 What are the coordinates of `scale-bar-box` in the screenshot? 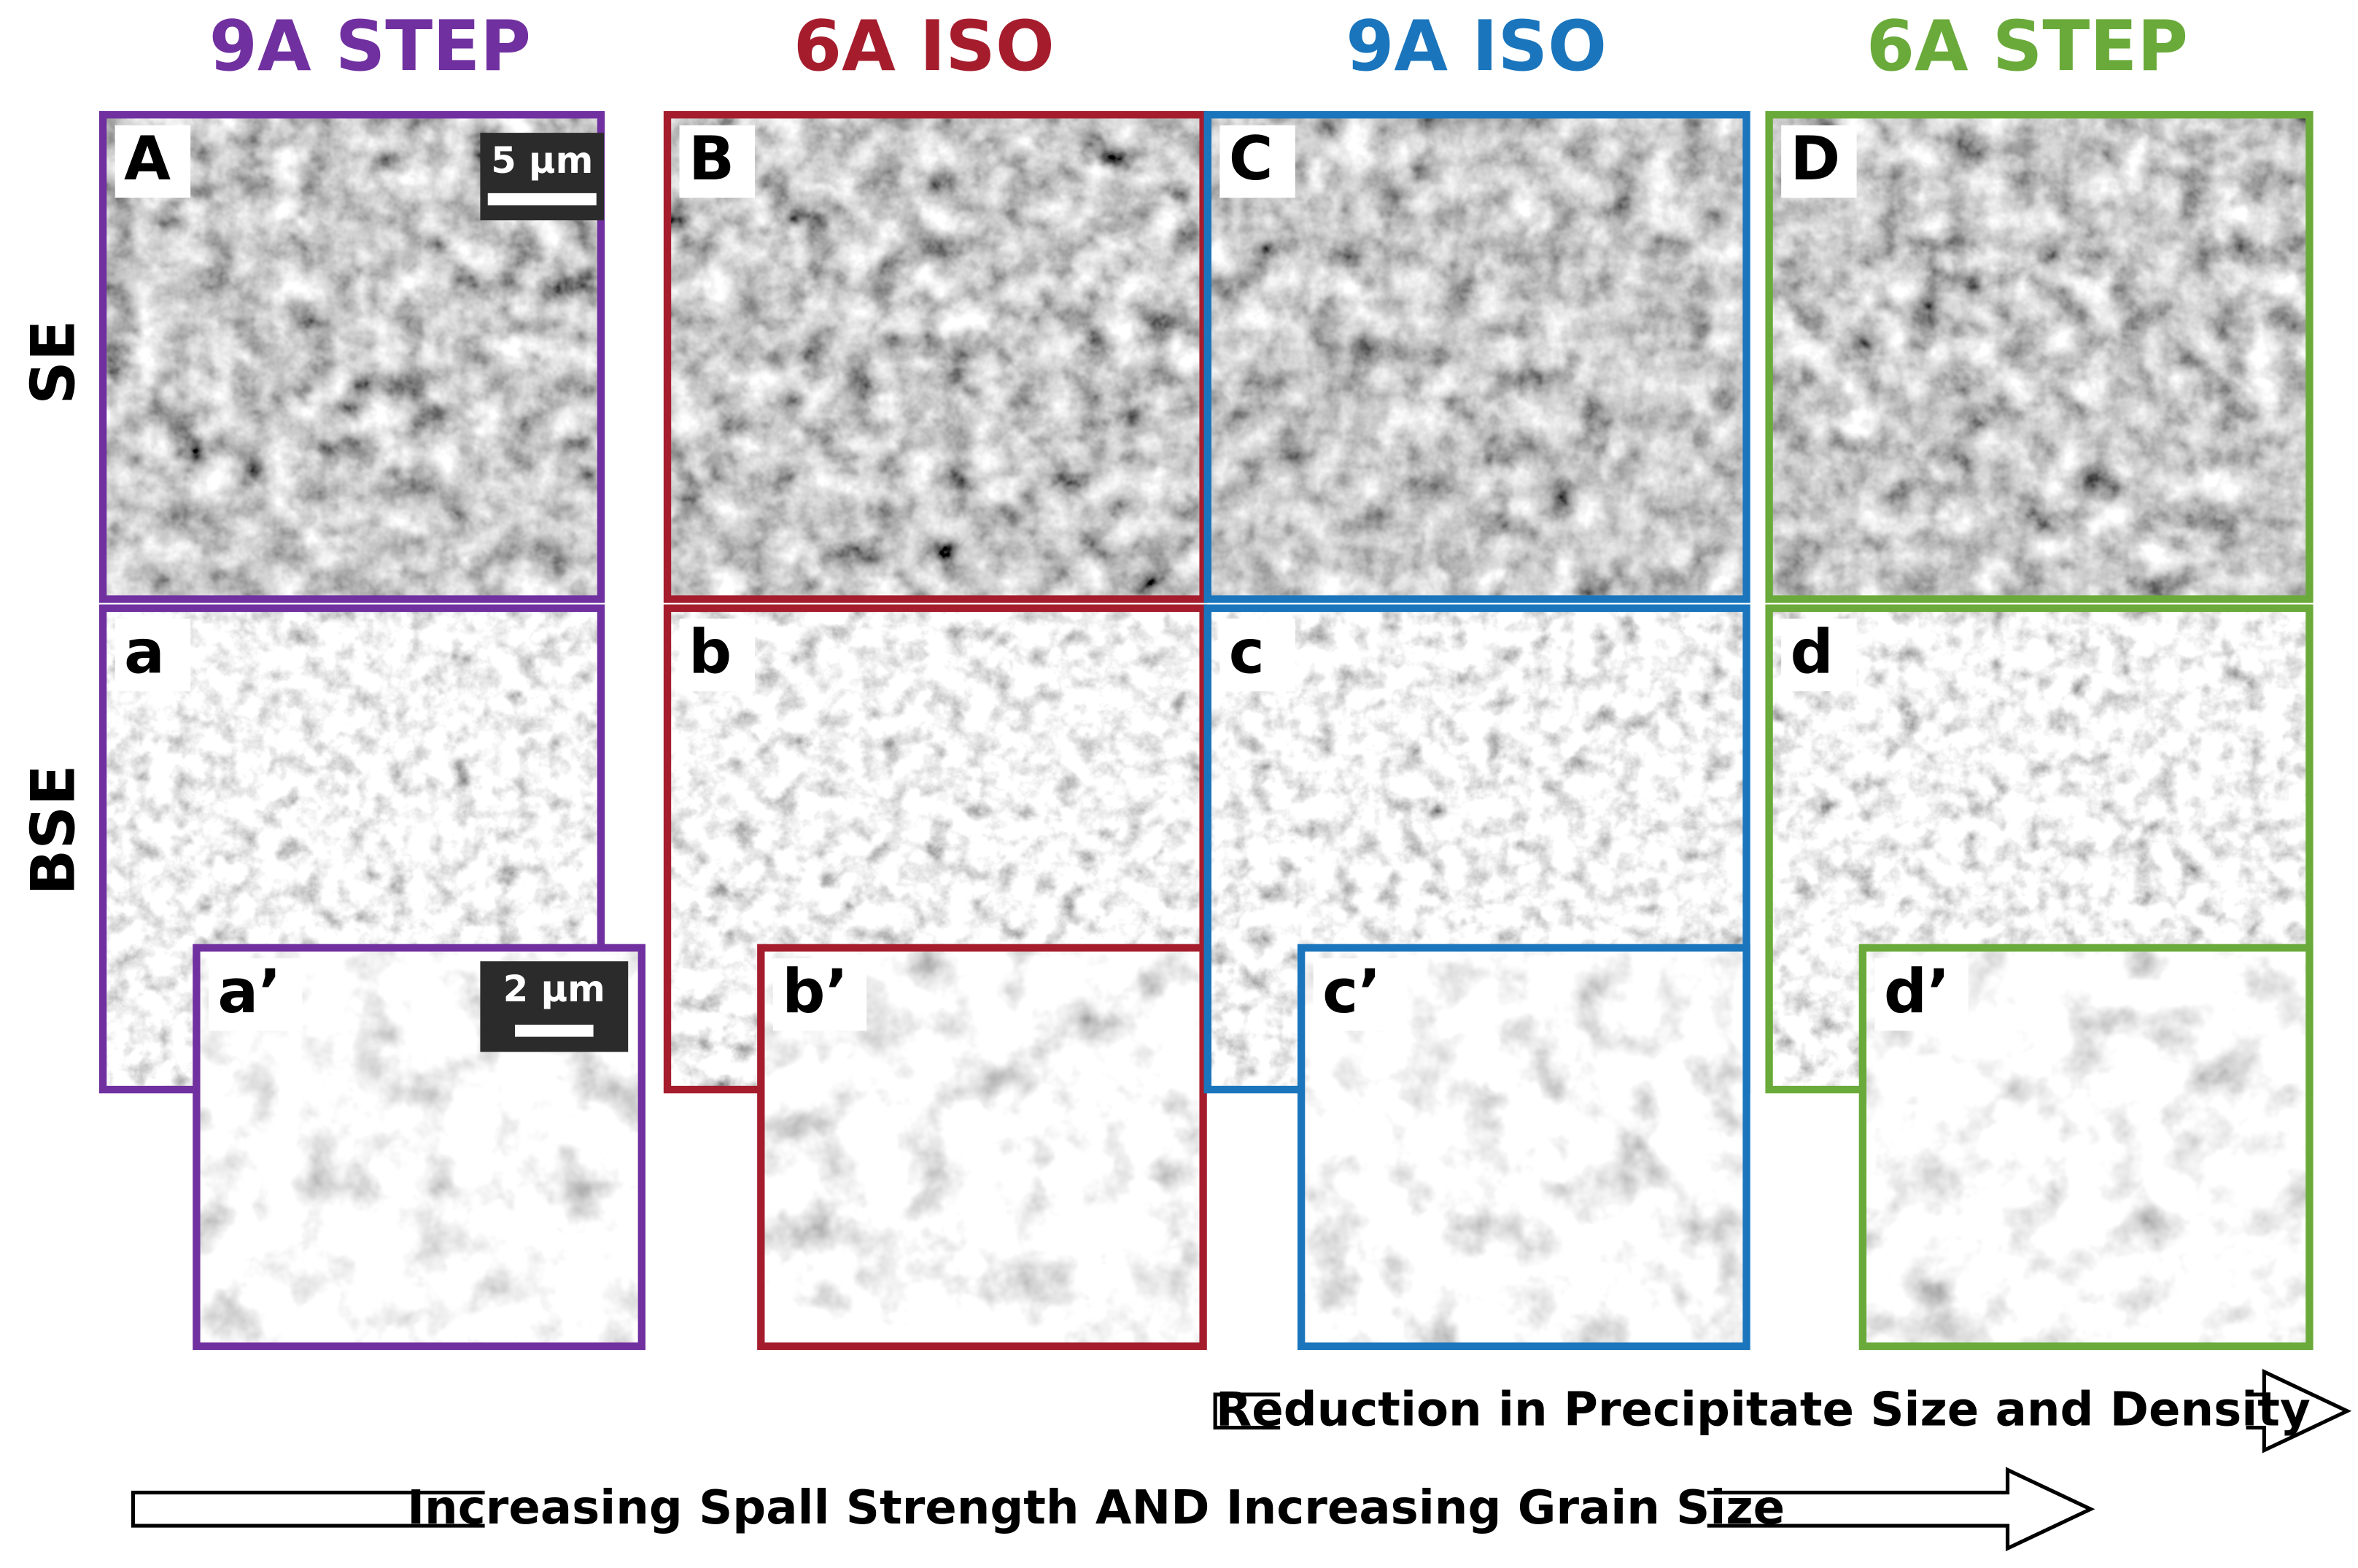 It's located at (542, 177).